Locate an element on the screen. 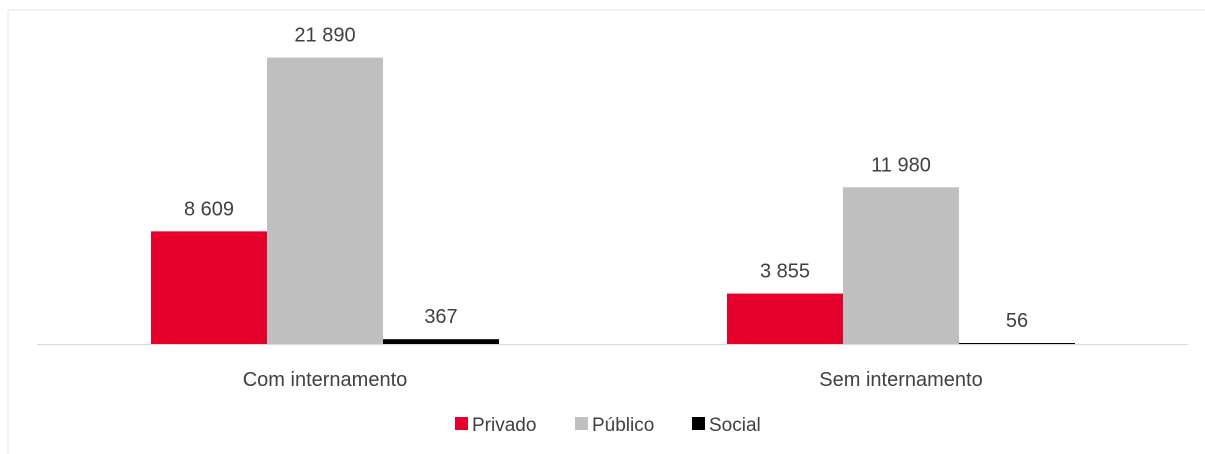 The width and height of the screenshot is (1205, 454). data-label: 3 855 is located at coordinates (785, 272).